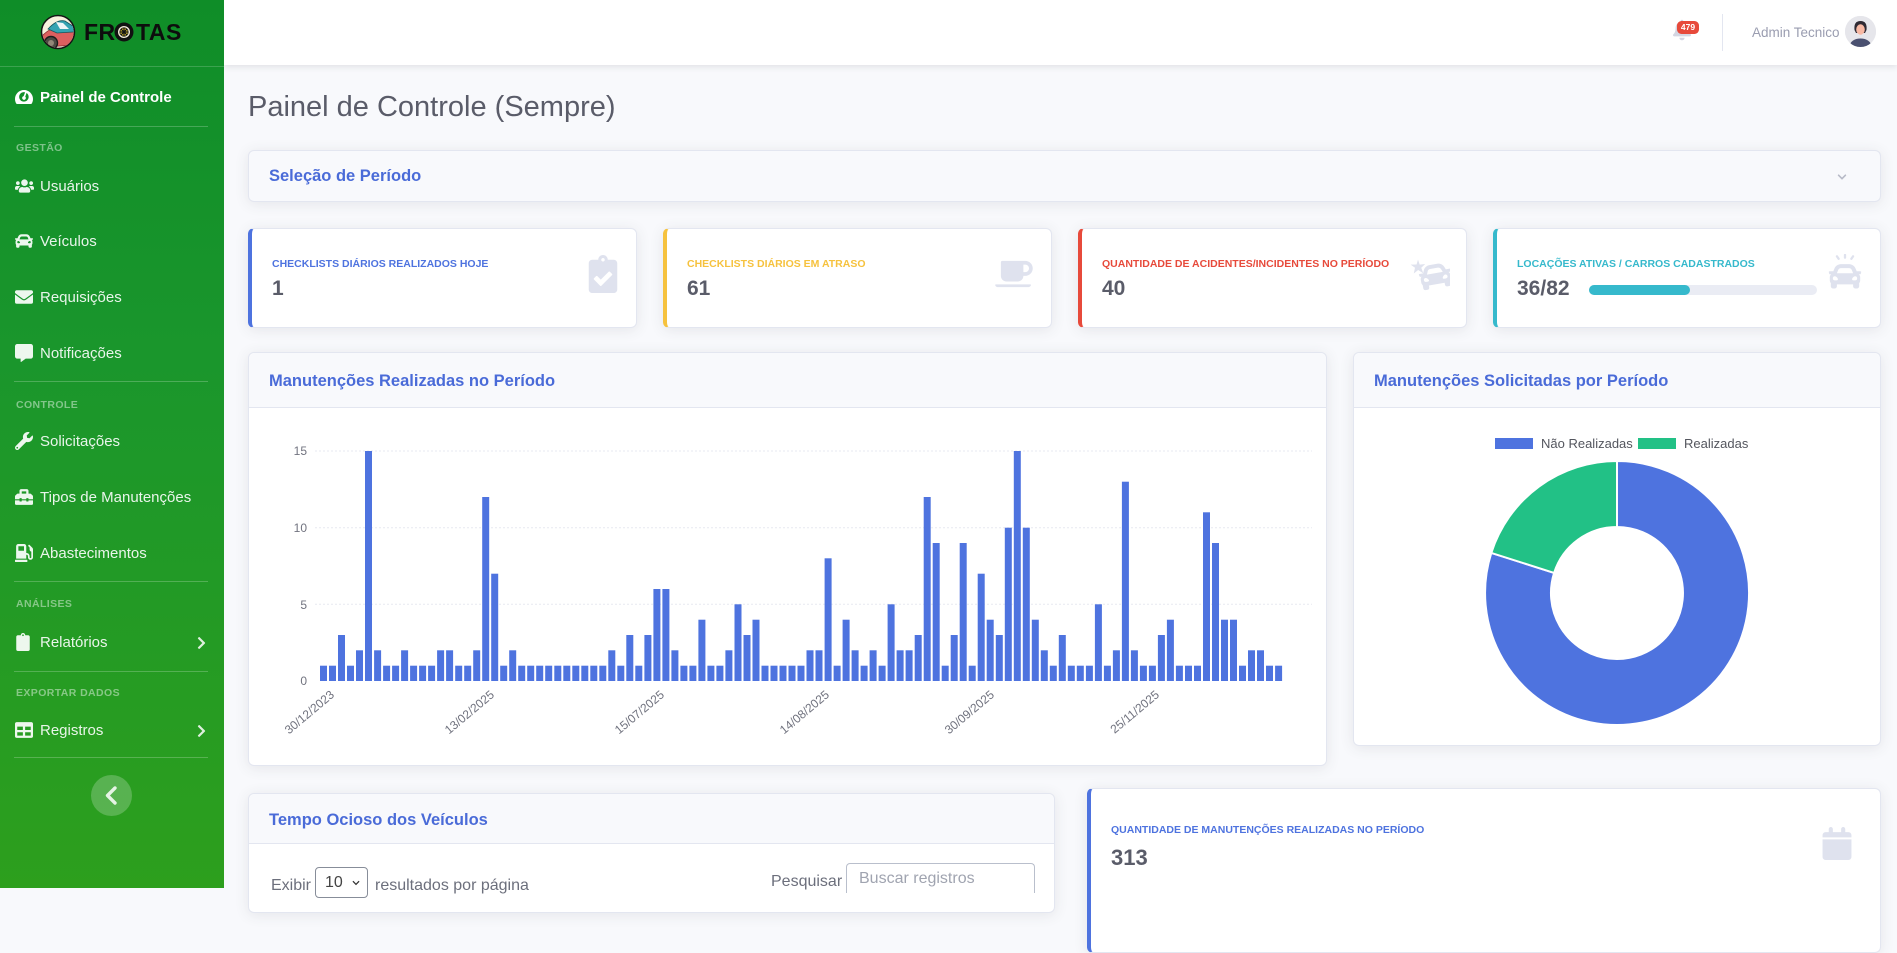  Describe the element at coordinates (159, 32) in the screenshot. I see `svg-text: TAS` at that location.